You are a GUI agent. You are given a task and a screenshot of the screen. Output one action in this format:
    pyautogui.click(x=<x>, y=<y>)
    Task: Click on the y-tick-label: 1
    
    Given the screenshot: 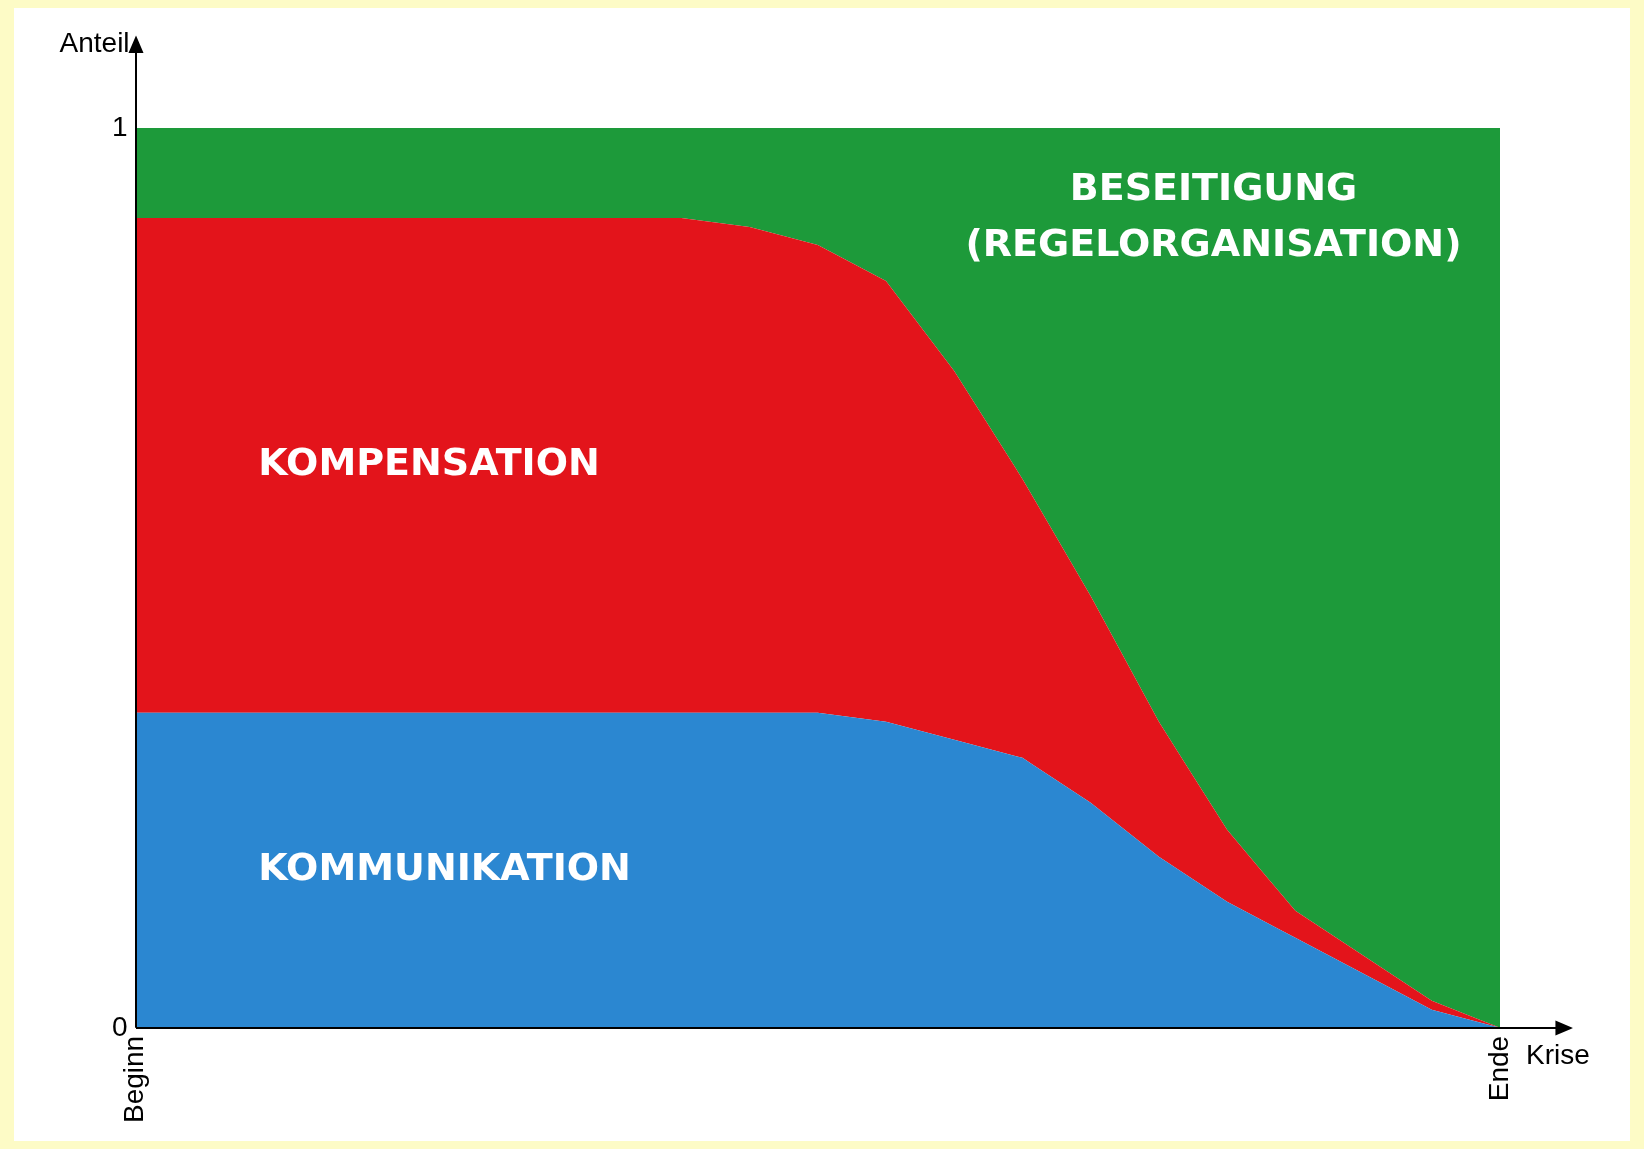 What is the action you would take?
    pyautogui.click(x=119, y=126)
    